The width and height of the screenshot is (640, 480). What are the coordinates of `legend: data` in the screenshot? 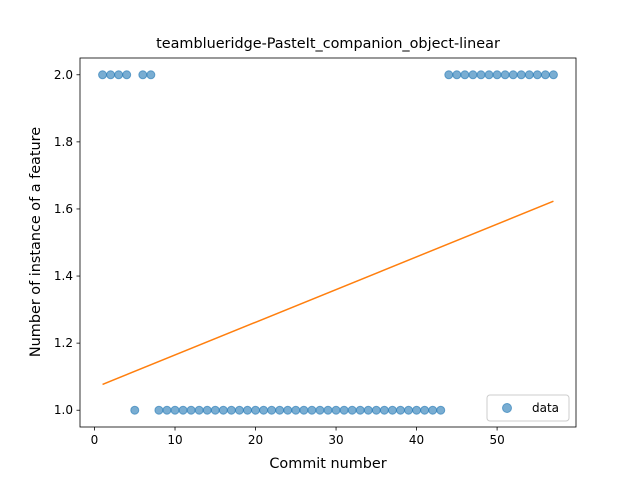 It's located at (528, 408).